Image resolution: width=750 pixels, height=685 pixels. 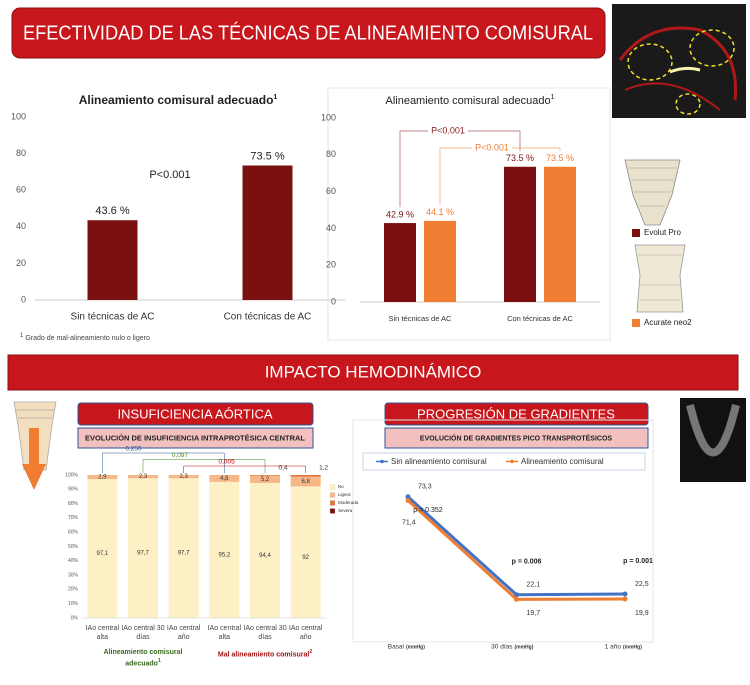 I want to click on legend-label: Severa, so click(x=345, y=510).